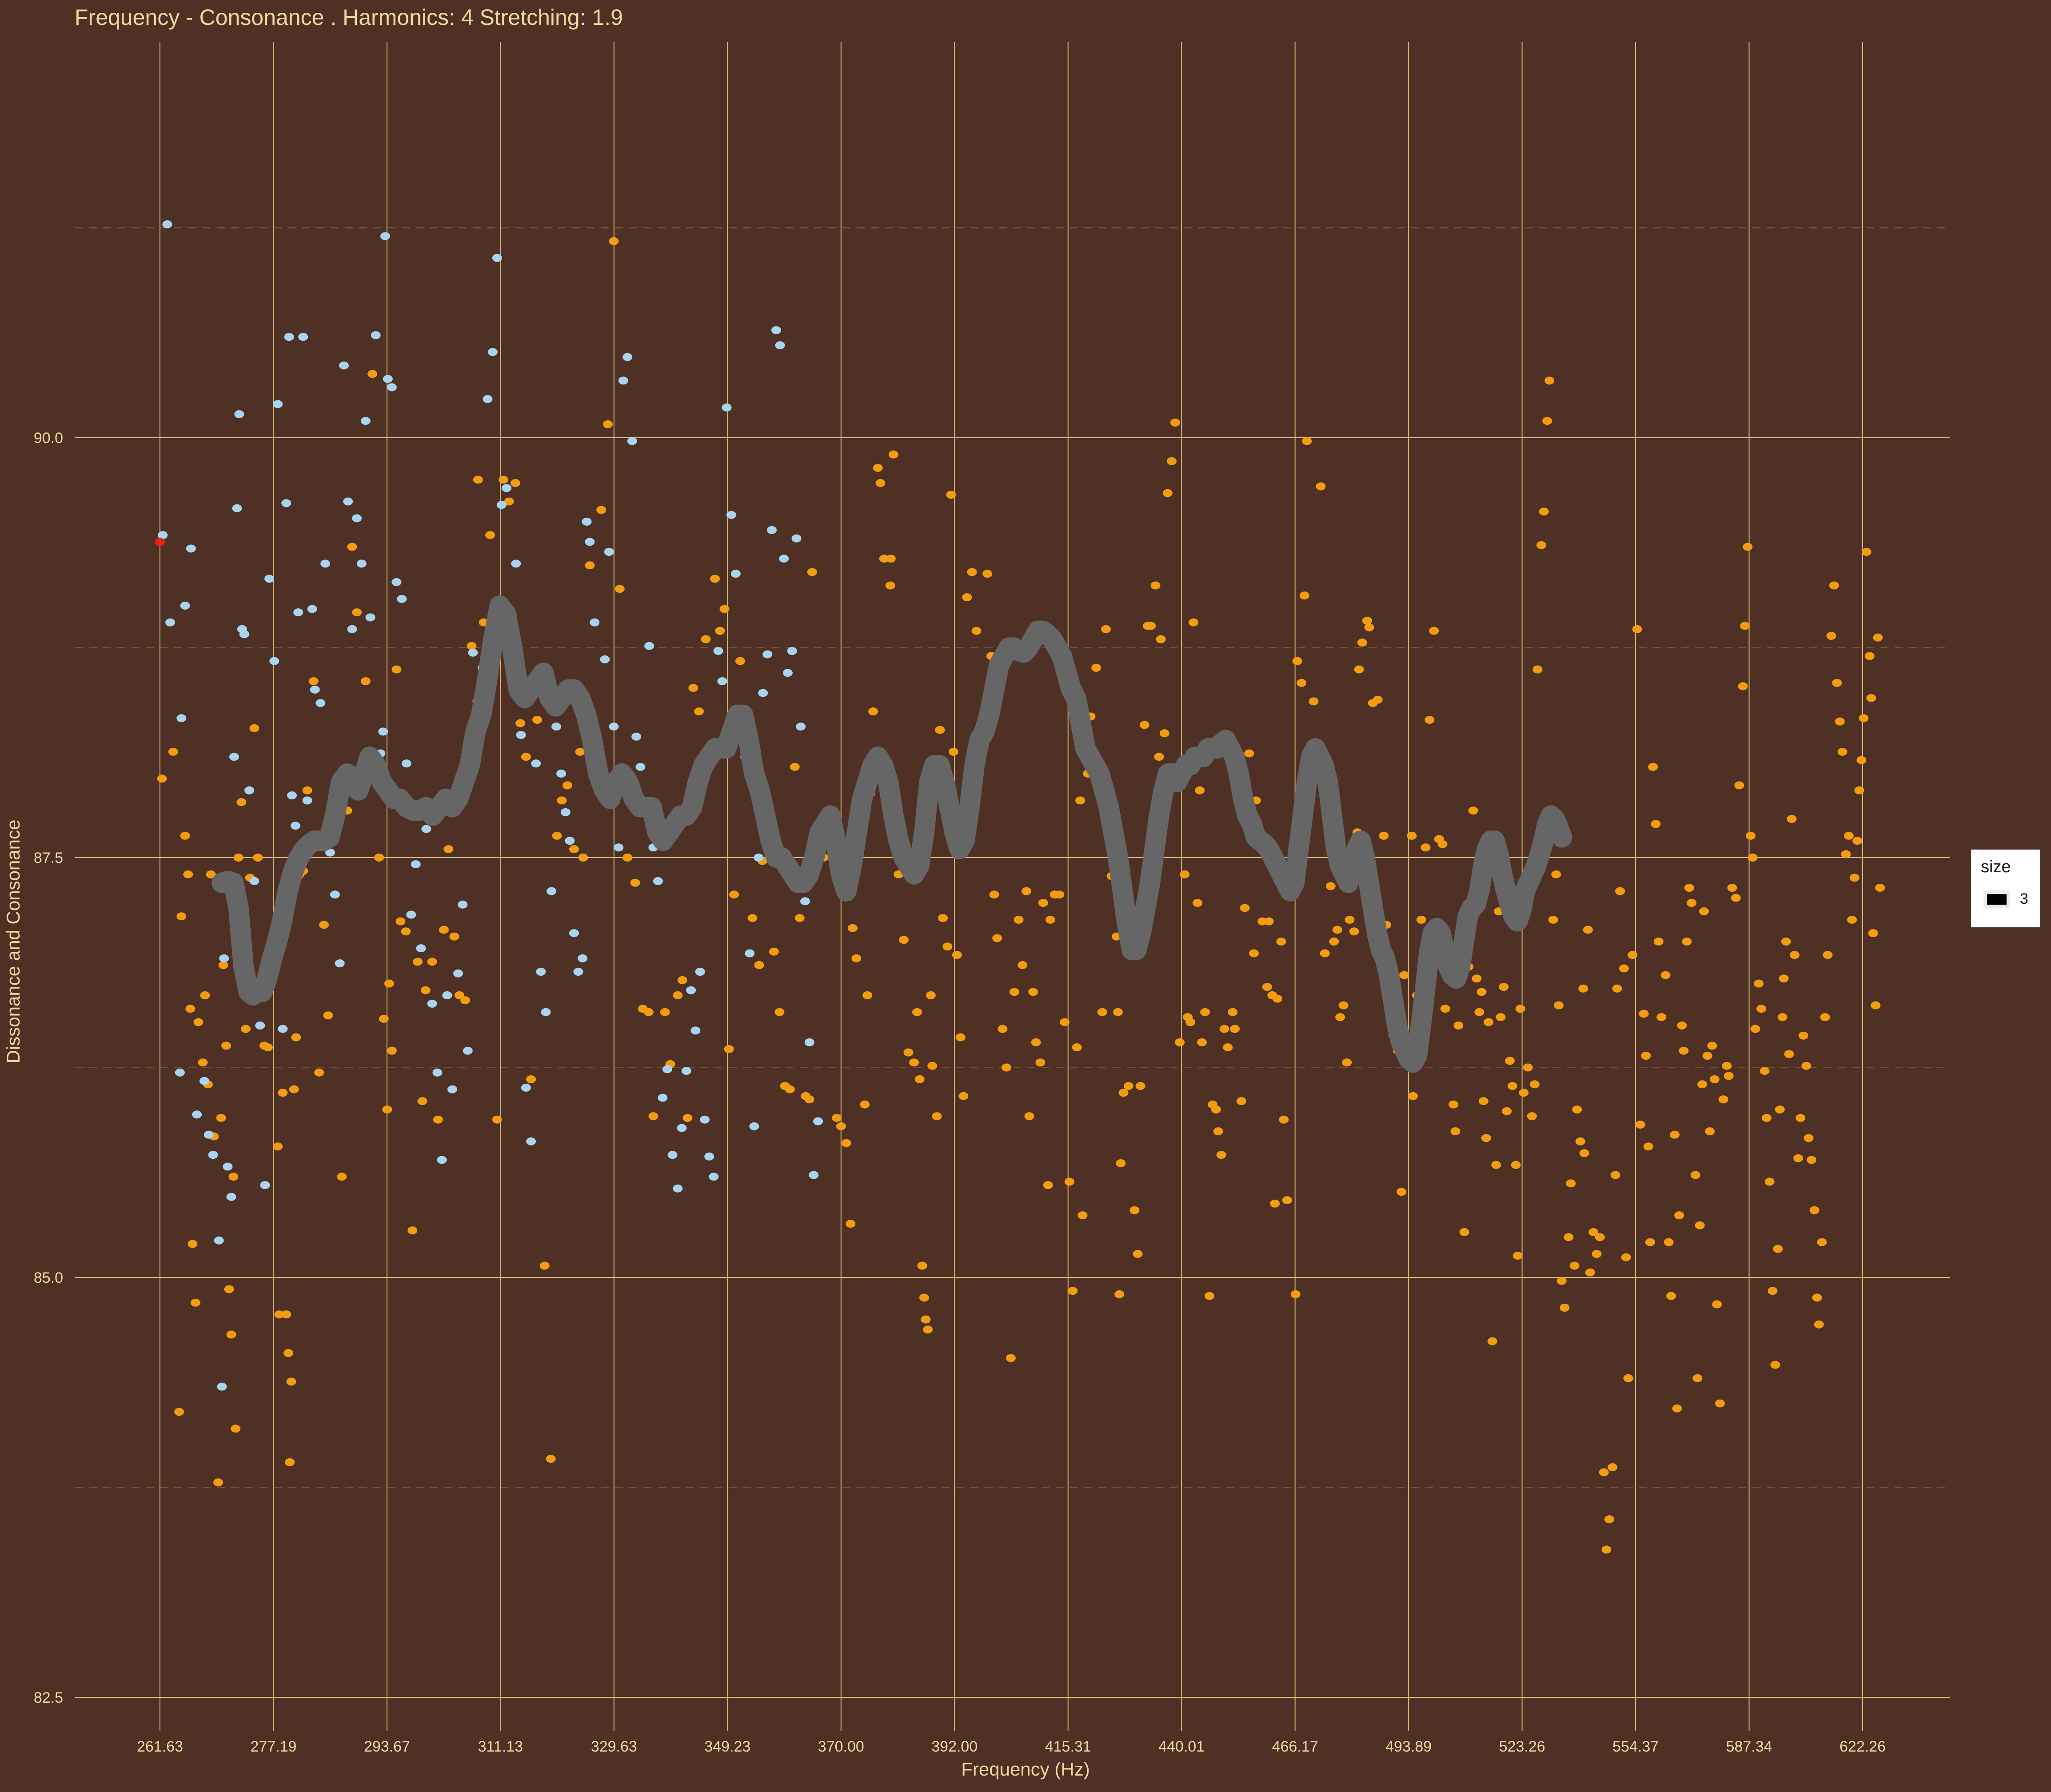 The image size is (2051, 1792). What do you see at coordinates (274, 1746) in the screenshot?
I see `x-tick-label: 277.19` at bounding box center [274, 1746].